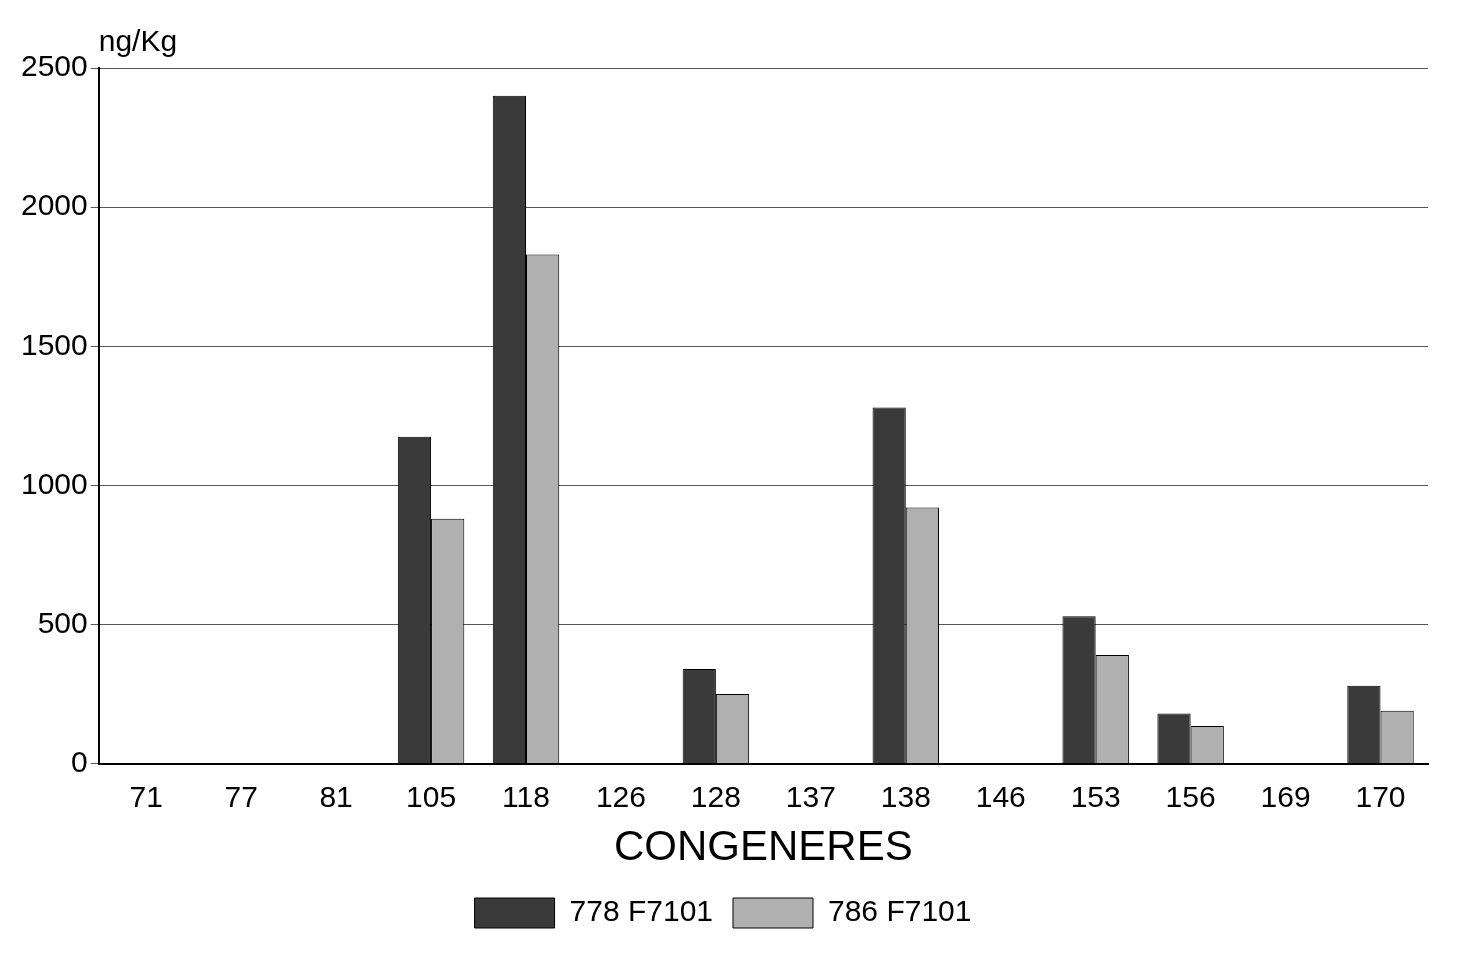 The height and width of the screenshot is (964, 1465). Describe the element at coordinates (1095, 796) in the screenshot. I see `x-tick-label: 153` at that location.